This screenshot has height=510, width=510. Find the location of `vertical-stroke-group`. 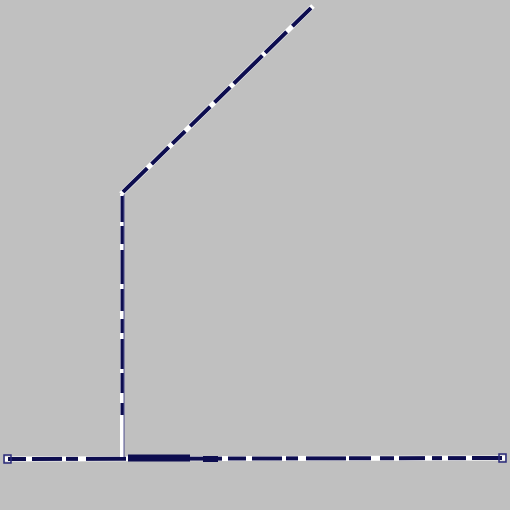

vertical-stroke-group is located at coordinates (122, 325).